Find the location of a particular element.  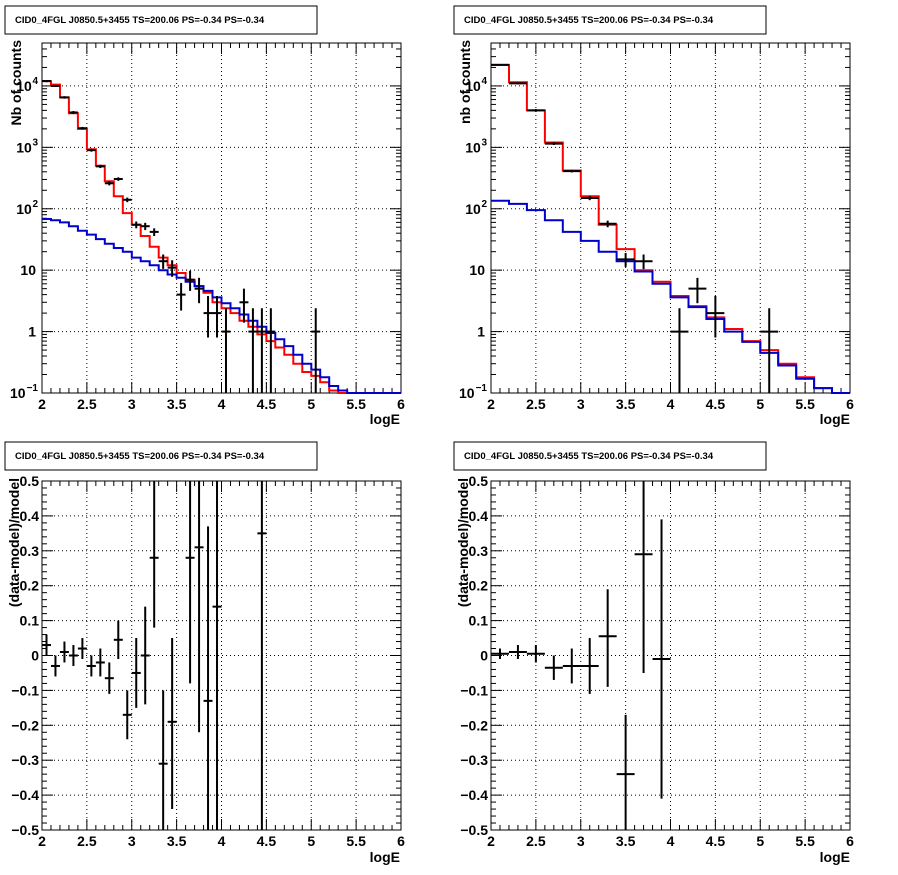

y-tick-label: −0.4 is located at coordinates (474, 795).